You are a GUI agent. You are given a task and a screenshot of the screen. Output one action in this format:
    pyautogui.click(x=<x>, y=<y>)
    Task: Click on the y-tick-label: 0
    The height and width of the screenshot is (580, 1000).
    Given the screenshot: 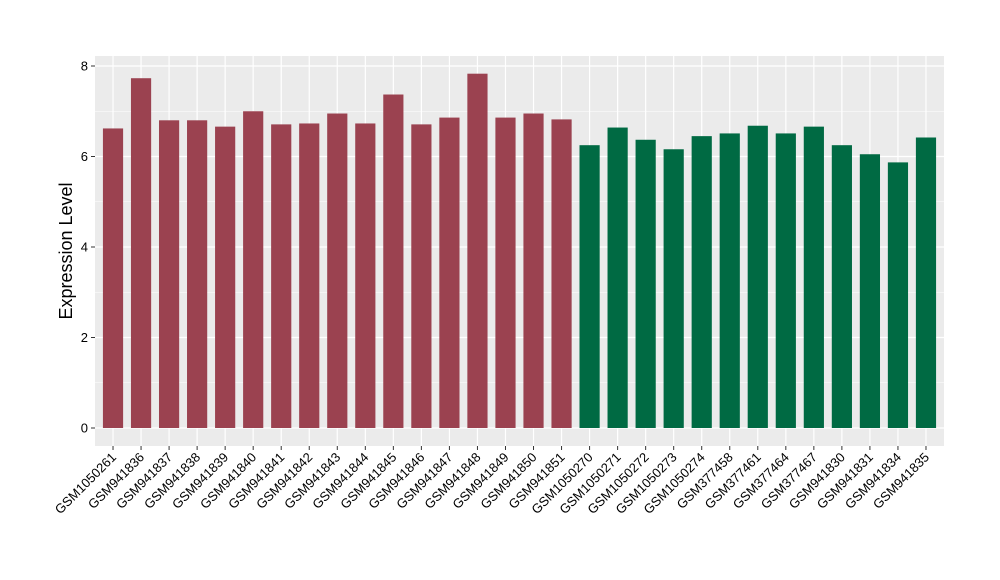 What is the action you would take?
    pyautogui.click(x=84, y=428)
    